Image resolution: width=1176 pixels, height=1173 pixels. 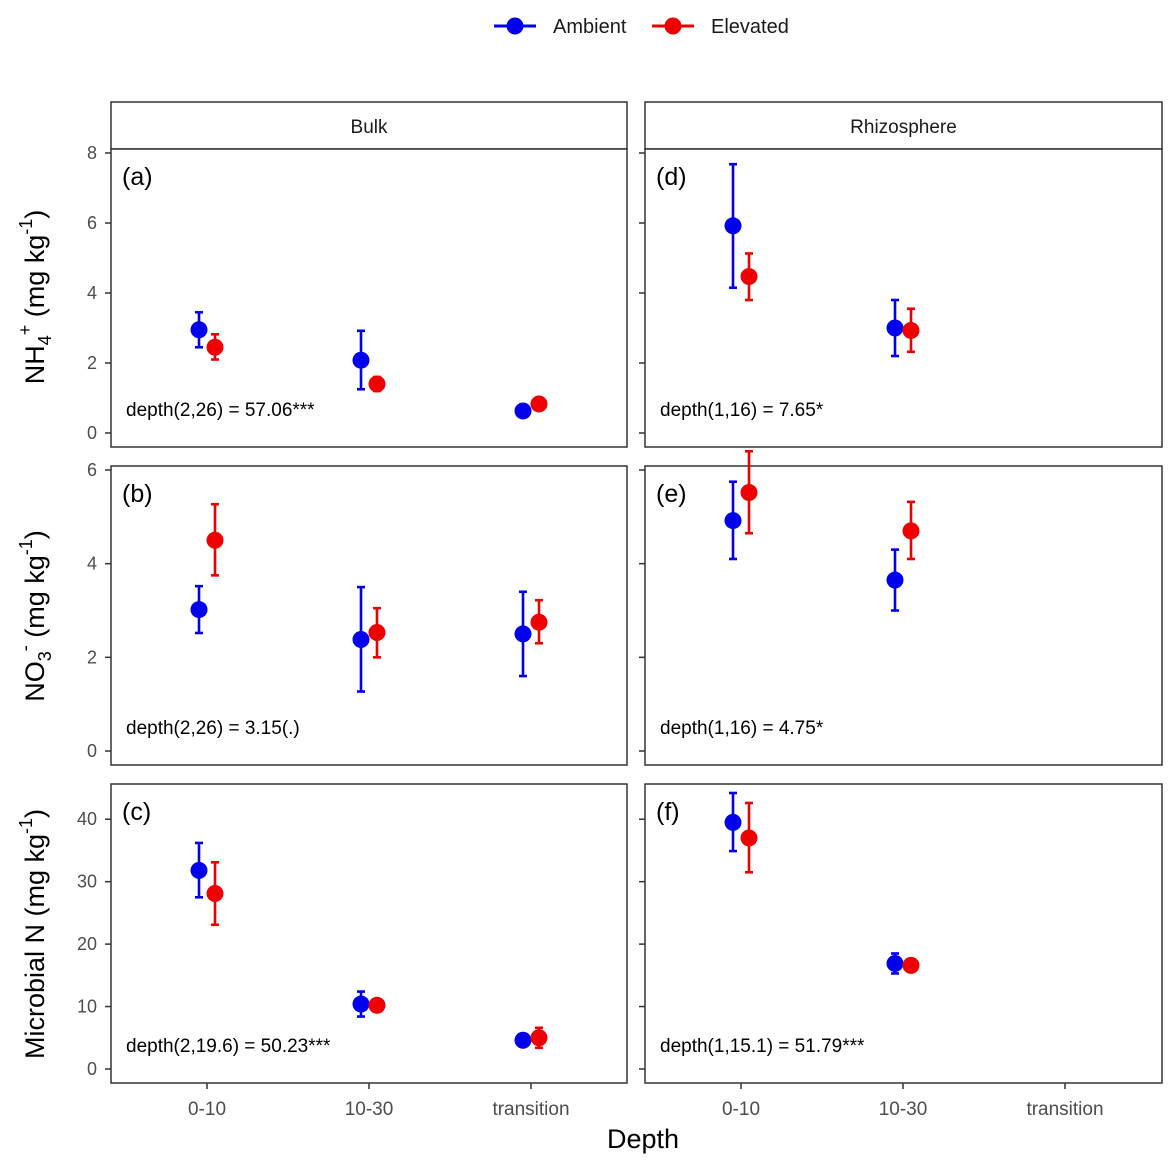 What do you see at coordinates (137, 494) in the screenshot?
I see `panel-letter: (b)` at bounding box center [137, 494].